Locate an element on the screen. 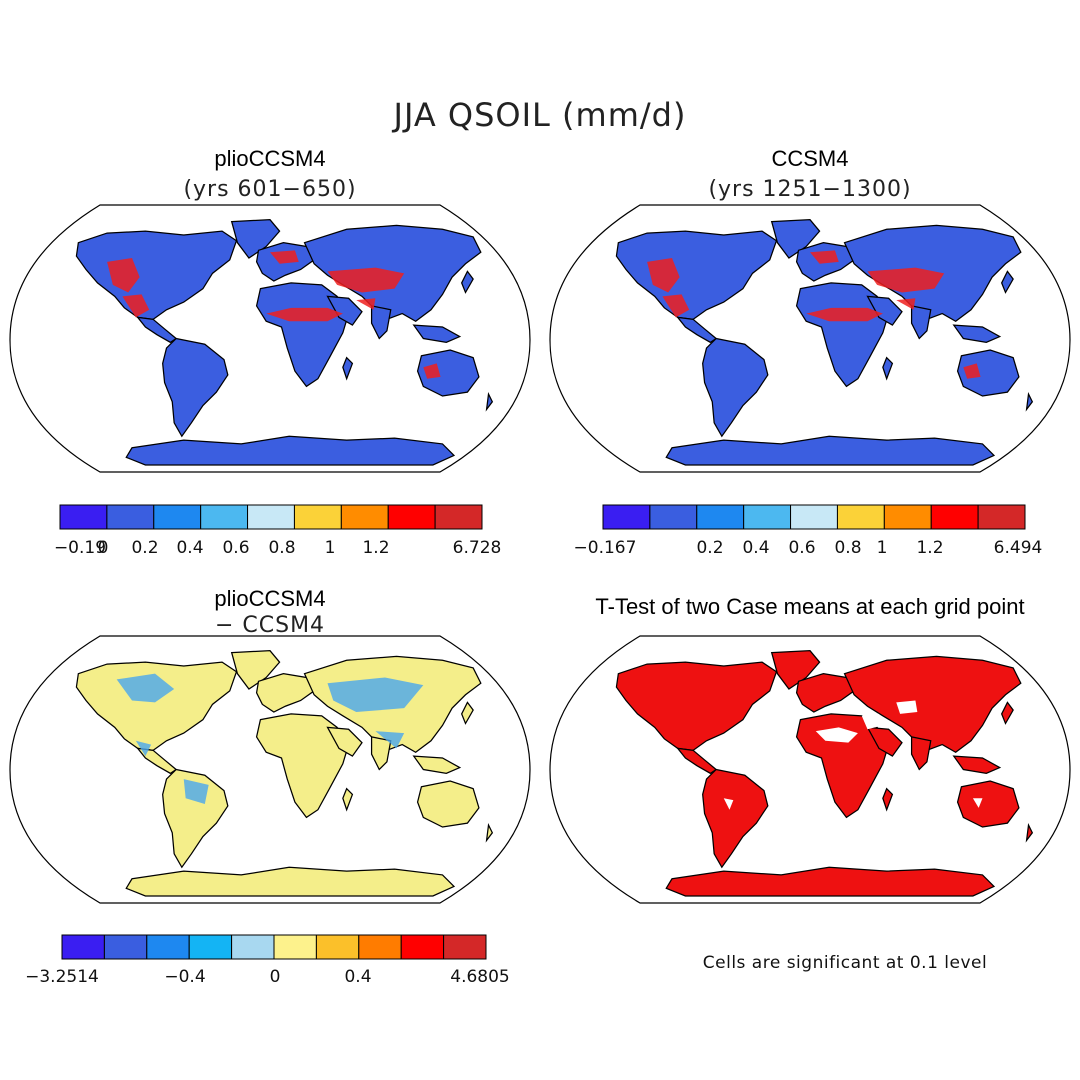 This screenshot has height=1080, width=1080. significance-note: Cells are significant at 0.1 level is located at coordinates (845, 963).